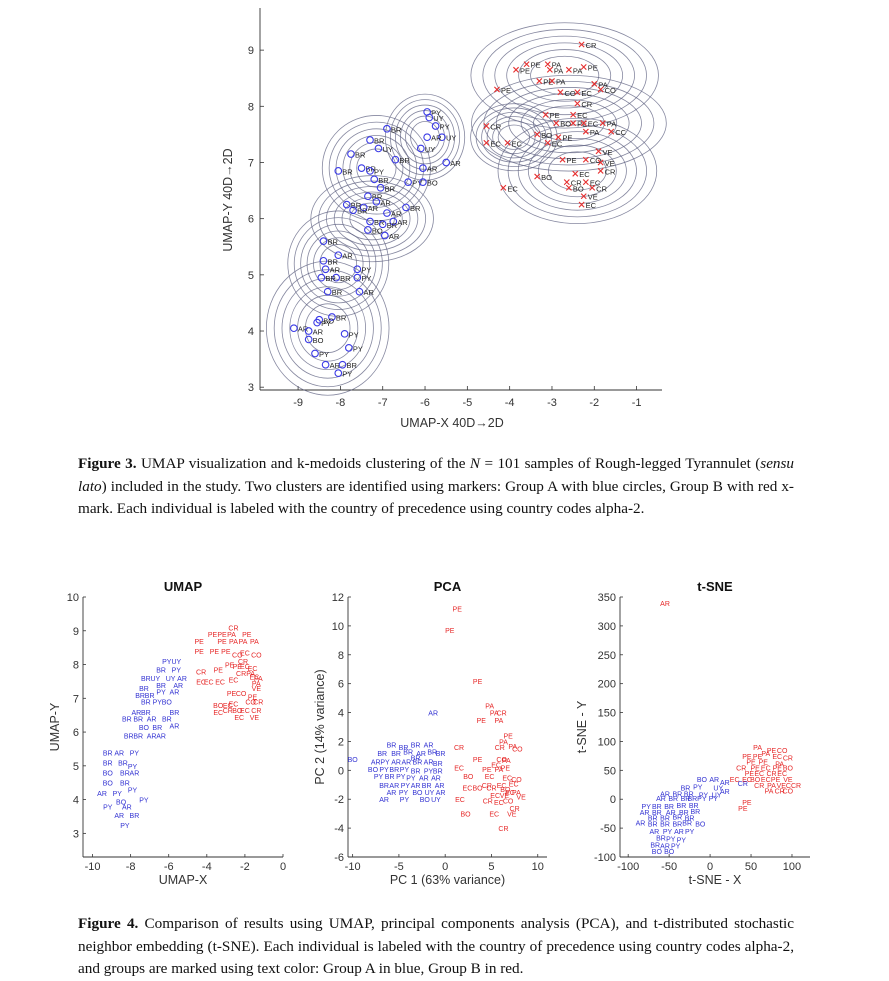 The width and height of the screenshot is (889, 981). Describe the element at coordinates (715, 586) in the screenshot. I see `panel-title: t-SNE` at that location.